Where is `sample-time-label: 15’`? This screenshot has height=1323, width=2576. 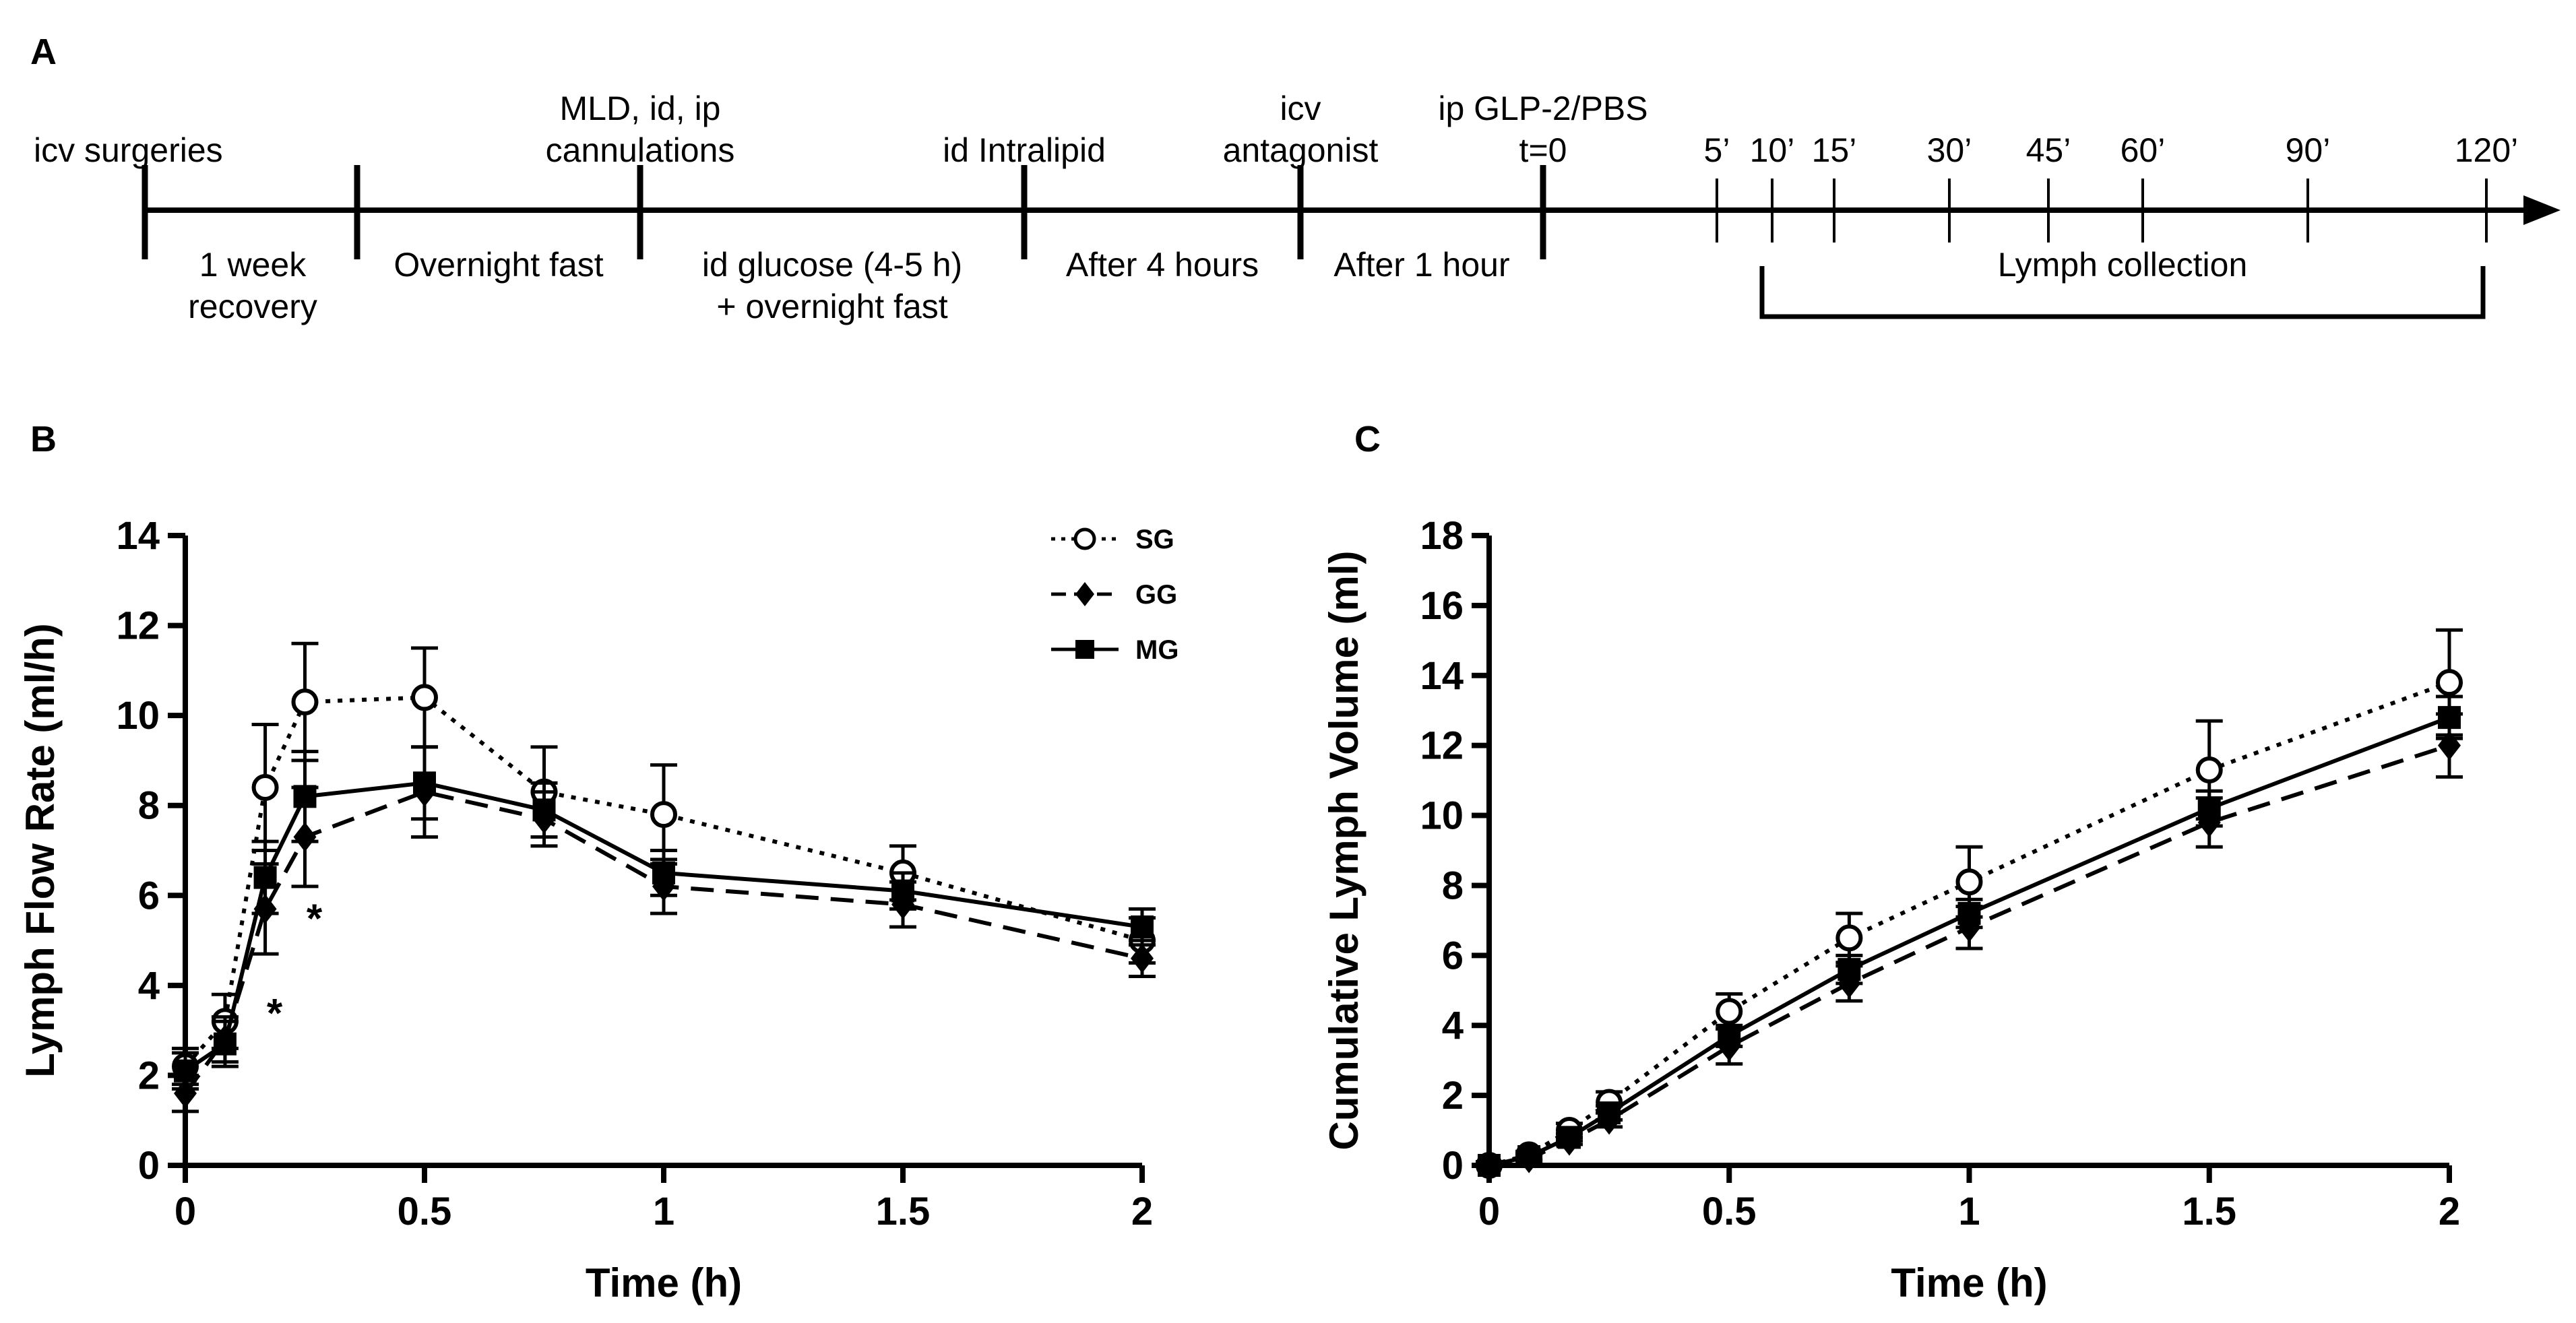
sample-time-label: 15’ is located at coordinates (1834, 150).